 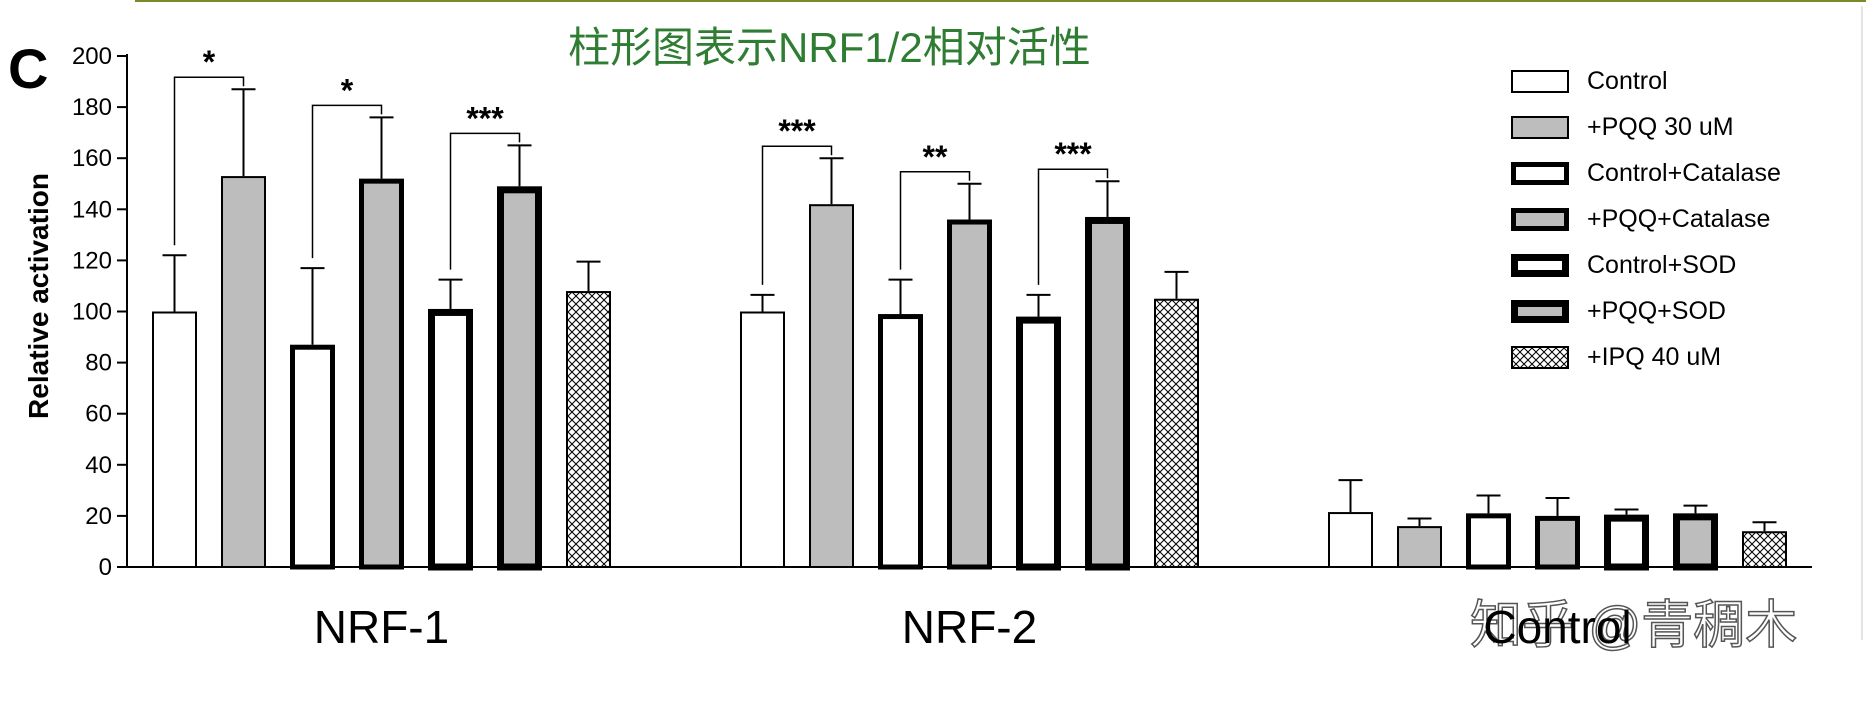 I want to click on x-category-label: NRF-2, so click(x=969, y=627).